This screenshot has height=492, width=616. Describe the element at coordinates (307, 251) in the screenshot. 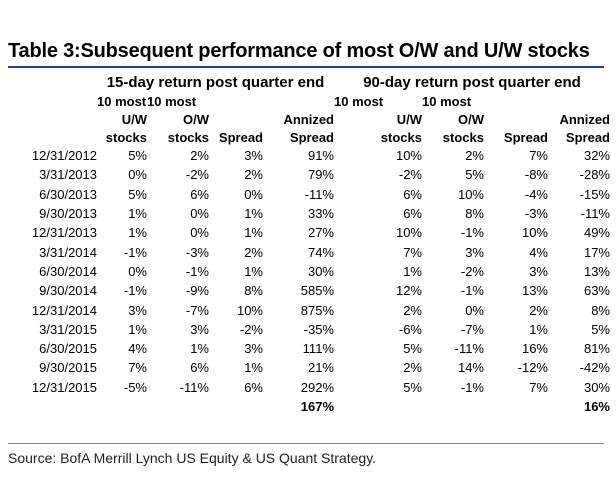

I see `table-row: 3/31/2014 -1% -3% 2% 74% 7% 3% 4% 17%` at that location.